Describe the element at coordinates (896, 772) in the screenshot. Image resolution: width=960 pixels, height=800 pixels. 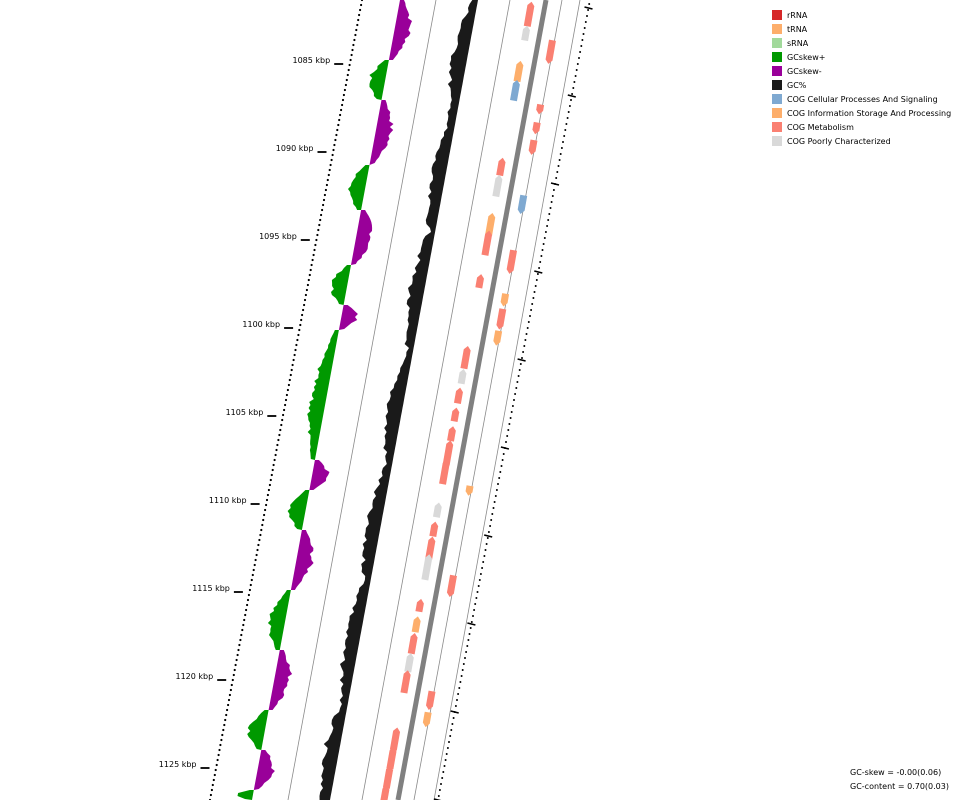
I see `gc-skew-stat: GC-skew = -0.00(0.06)` at that location.